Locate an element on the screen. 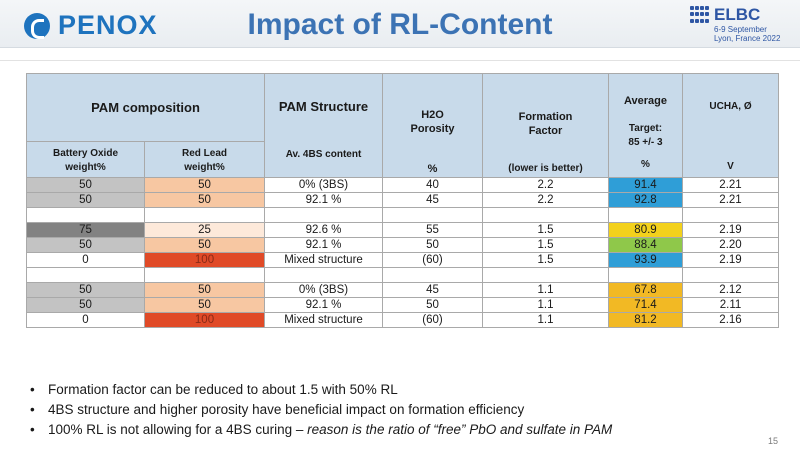 This screenshot has width=800, height=457. header-formation-factor: Formation Factor (lower is better) is located at coordinates (545, 125).